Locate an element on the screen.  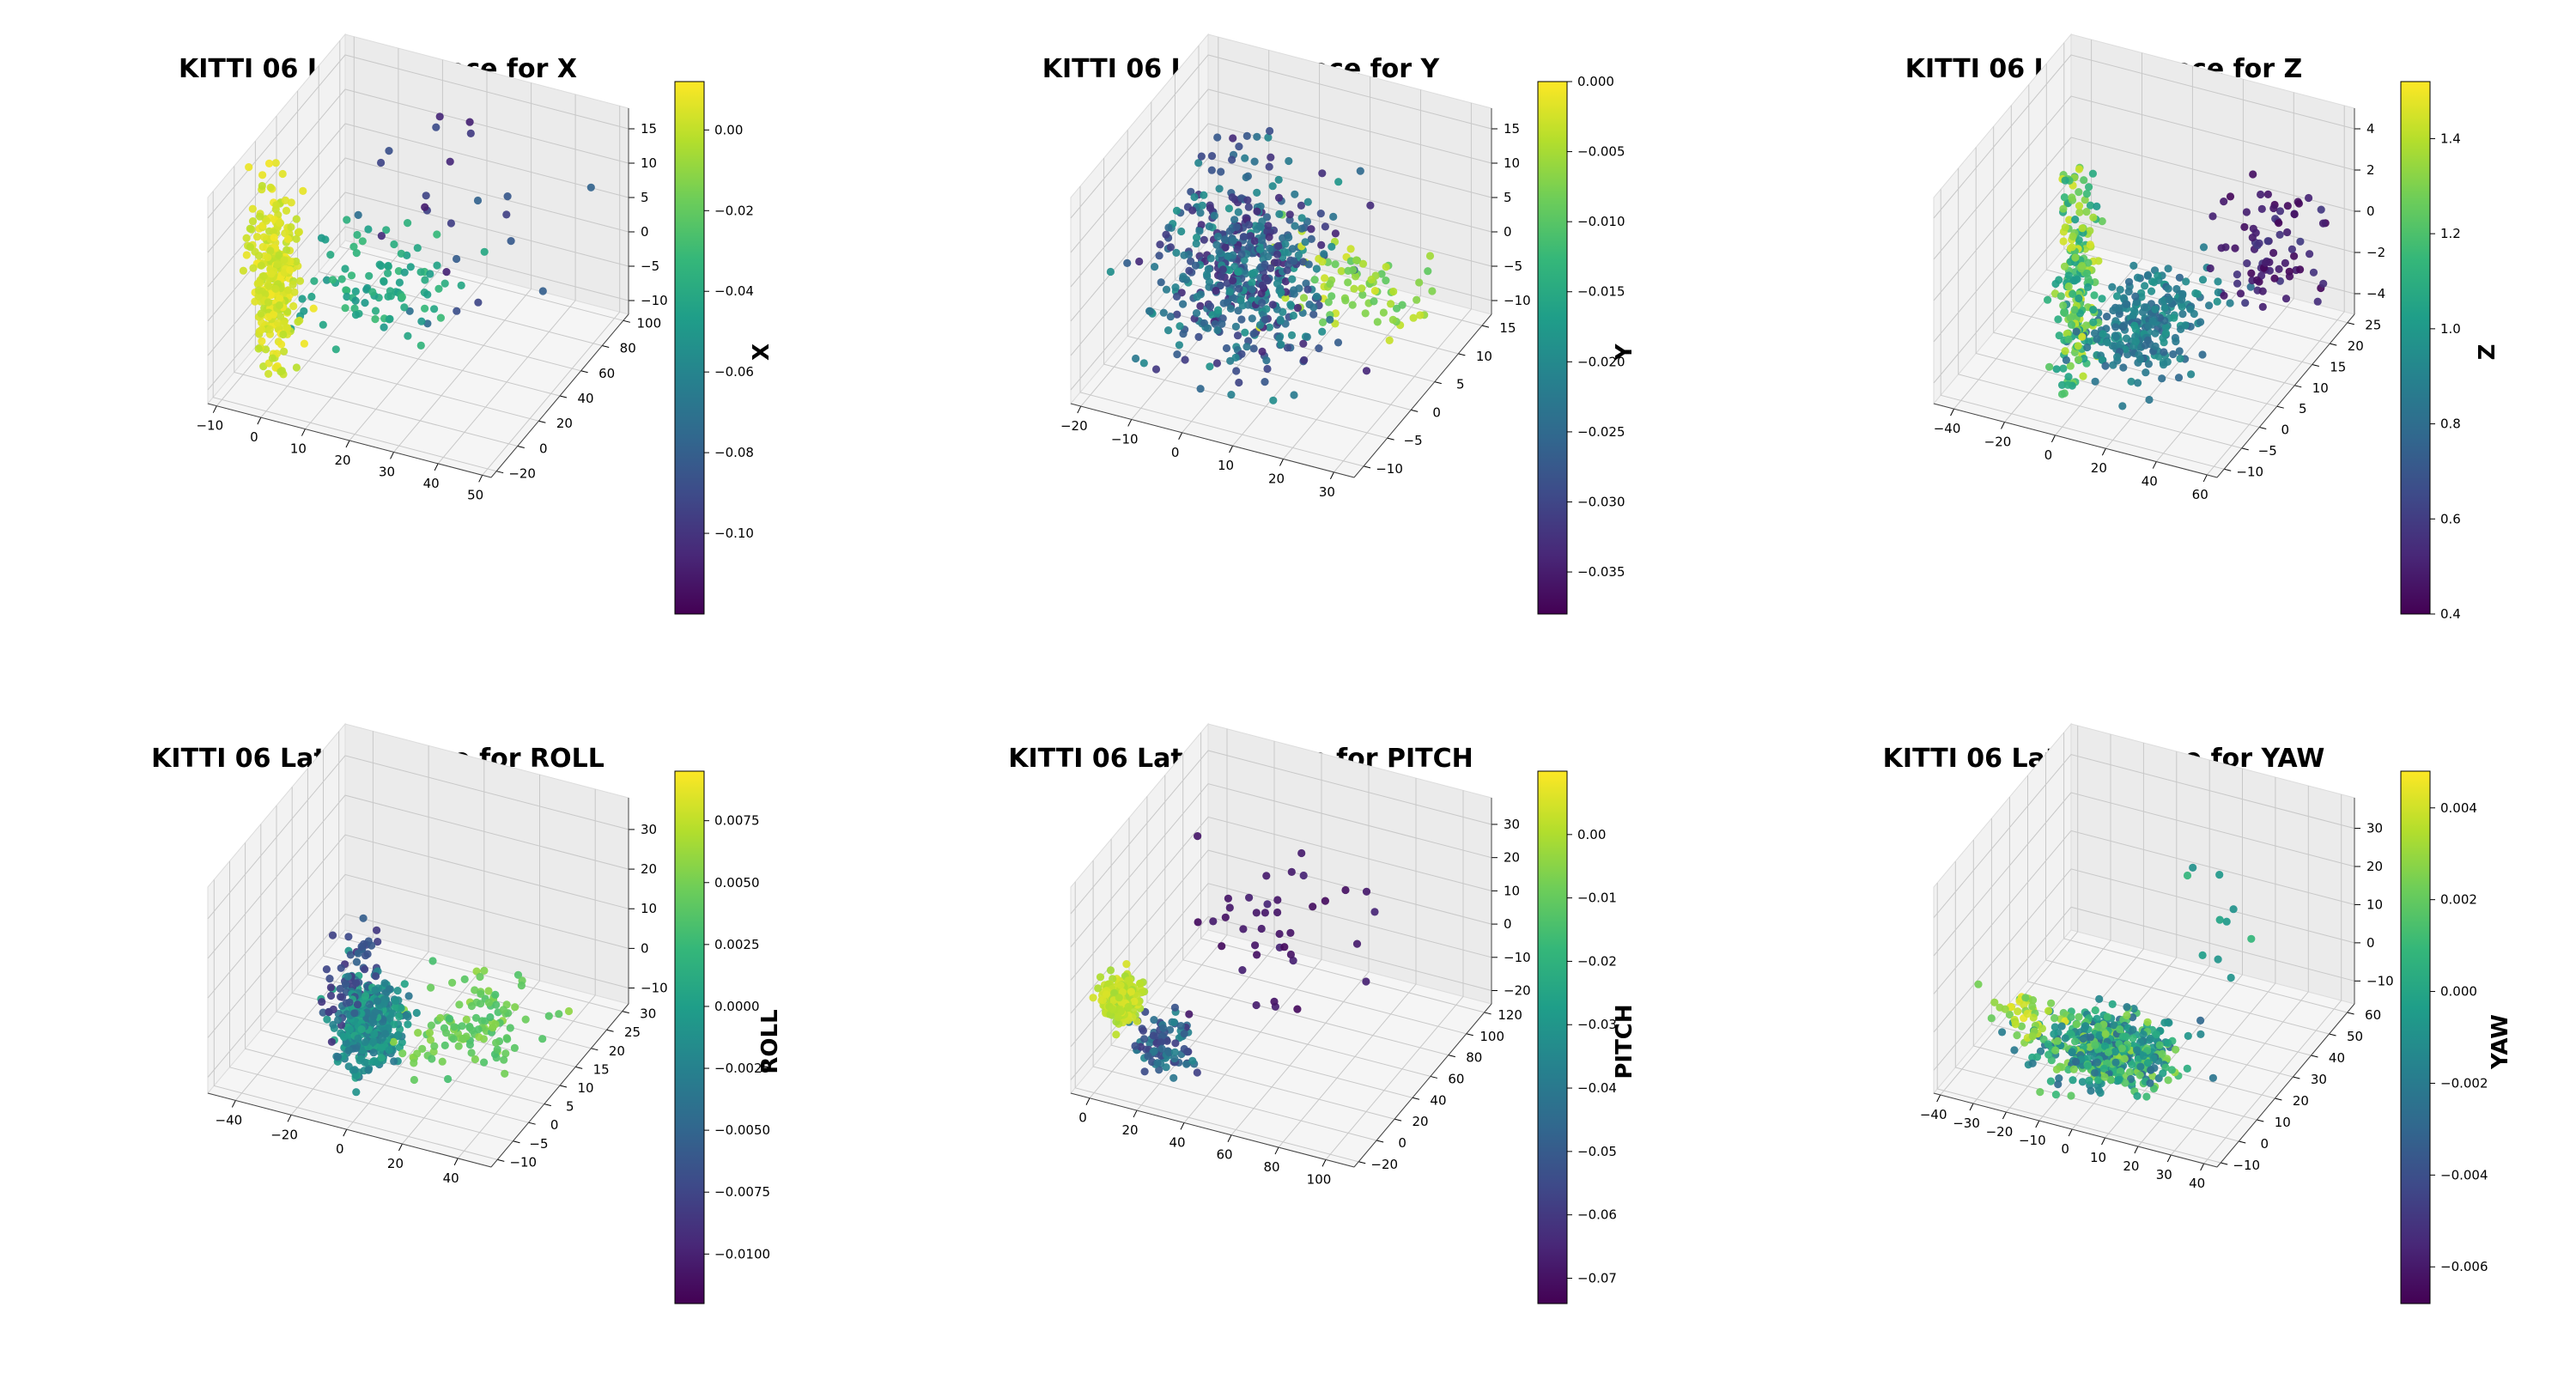
y-tick-label: 40 is located at coordinates (1438, 1100).